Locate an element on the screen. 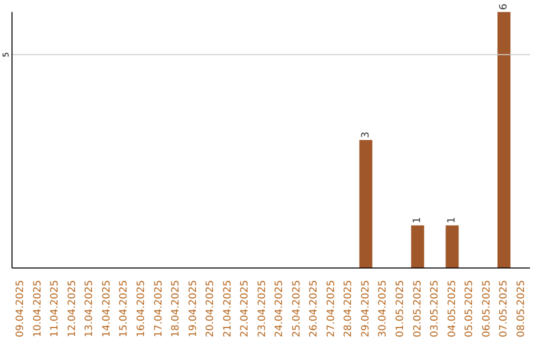 The width and height of the screenshot is (540, 340). x-tick-label: 20.04.2025 is located at coordinates (210, 309).